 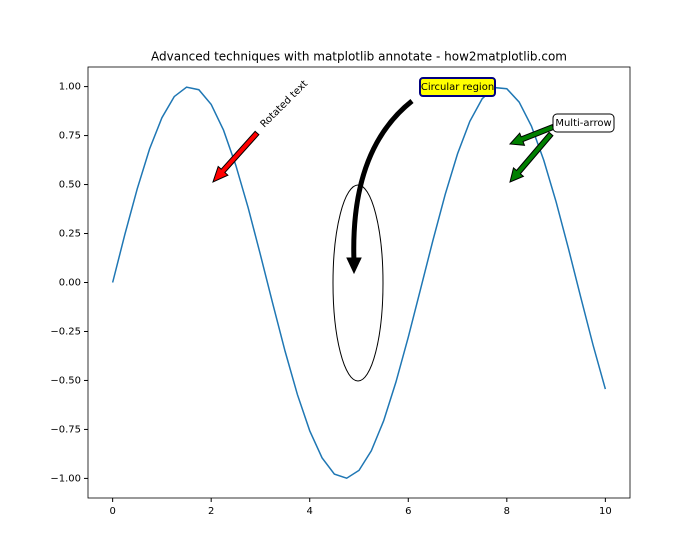 I want to click on curved-arrow-head, so click(x=354, y=266).